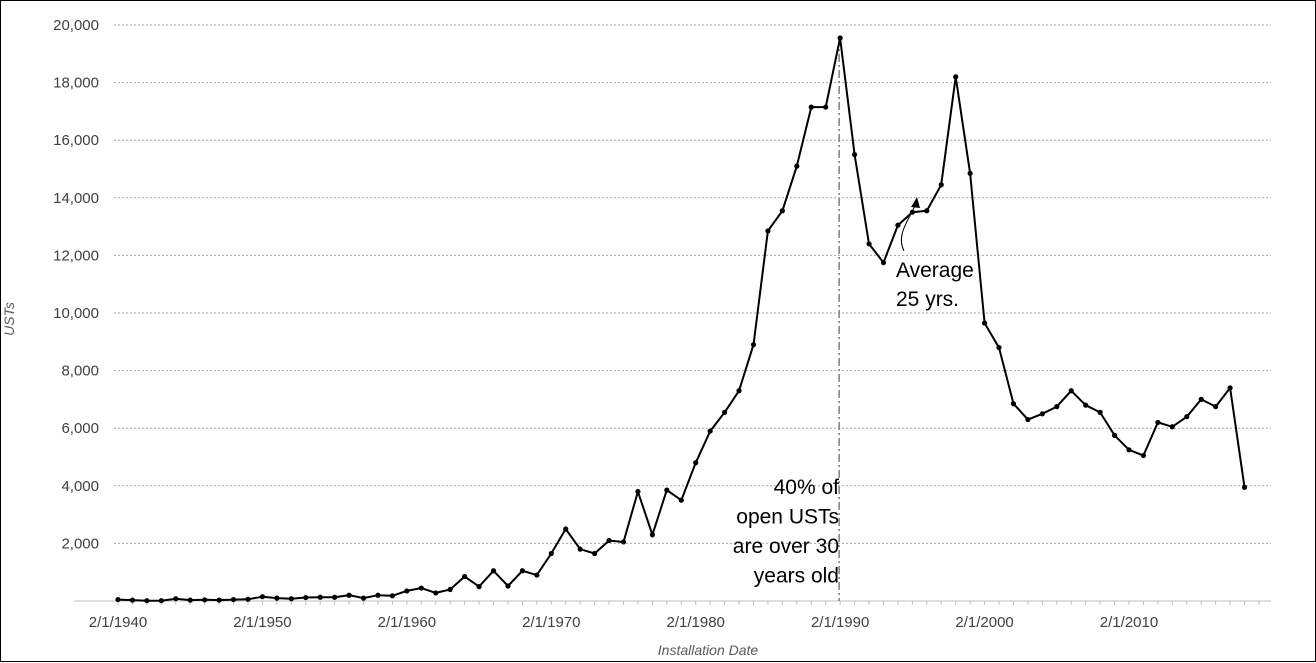  Describe the element at coordinates (786, 532) in the screenshot. I see `annotation-40pct: 40% of open USTs are over 30 years old` at that location.